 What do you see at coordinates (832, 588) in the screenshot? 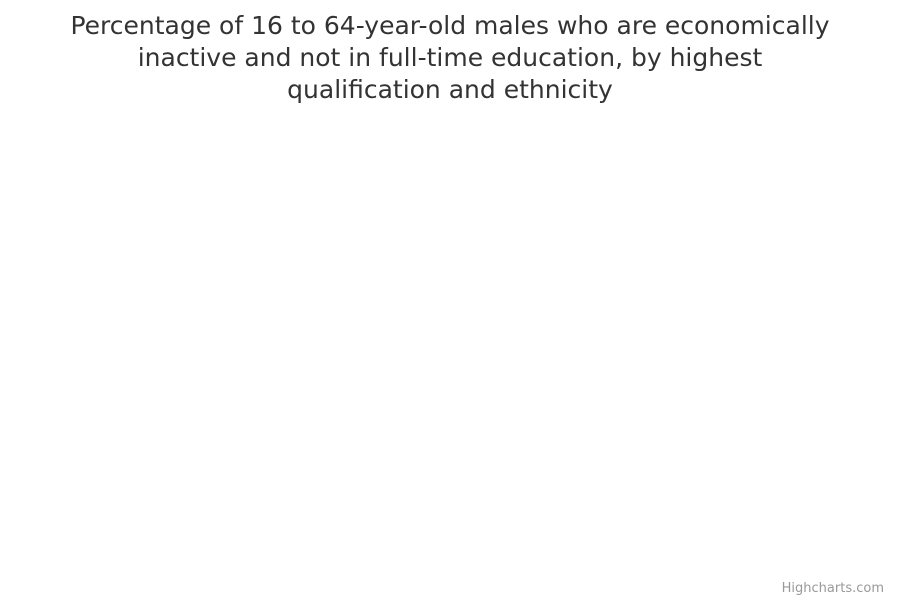
I see `highcharts-credits-link: Highcharts.com` at bounding box center [832, 588].